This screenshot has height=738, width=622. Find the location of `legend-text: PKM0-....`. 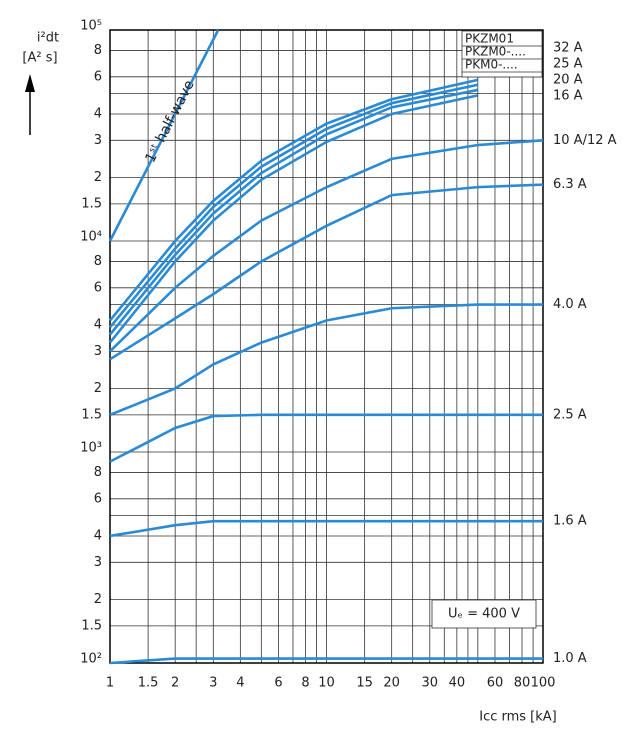

legend-text: PKM0-.... is located at coordinates (491, 65).